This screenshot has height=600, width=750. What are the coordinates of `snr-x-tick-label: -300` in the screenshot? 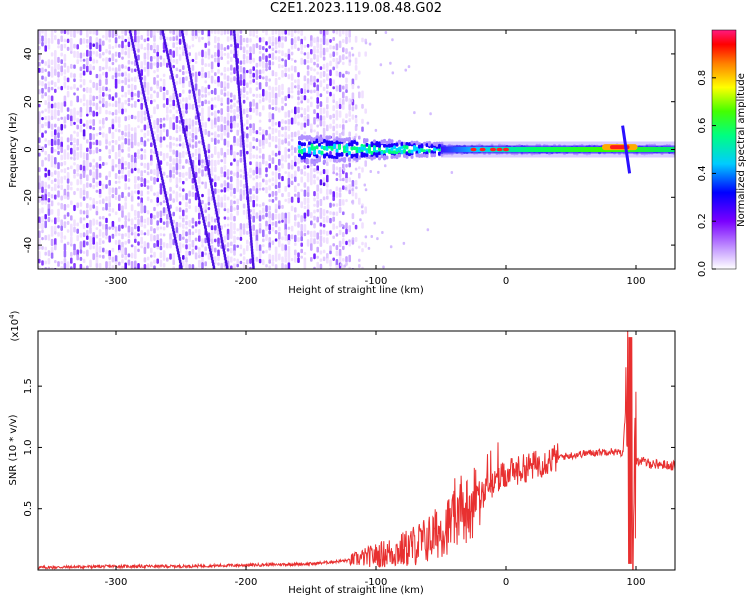 It's located at (116, 582).